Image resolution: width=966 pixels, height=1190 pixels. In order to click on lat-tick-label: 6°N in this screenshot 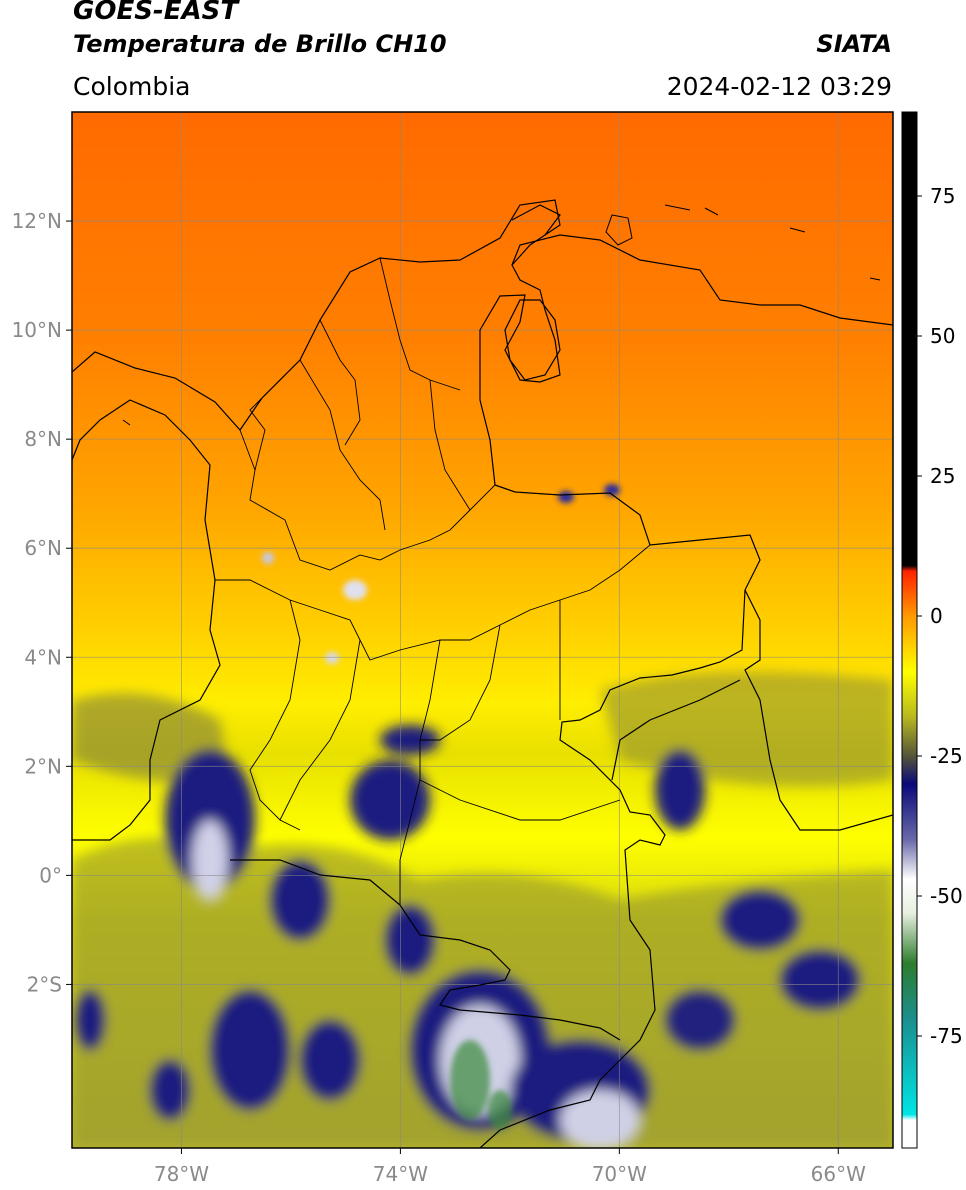, I will do `click(43, 548)`.